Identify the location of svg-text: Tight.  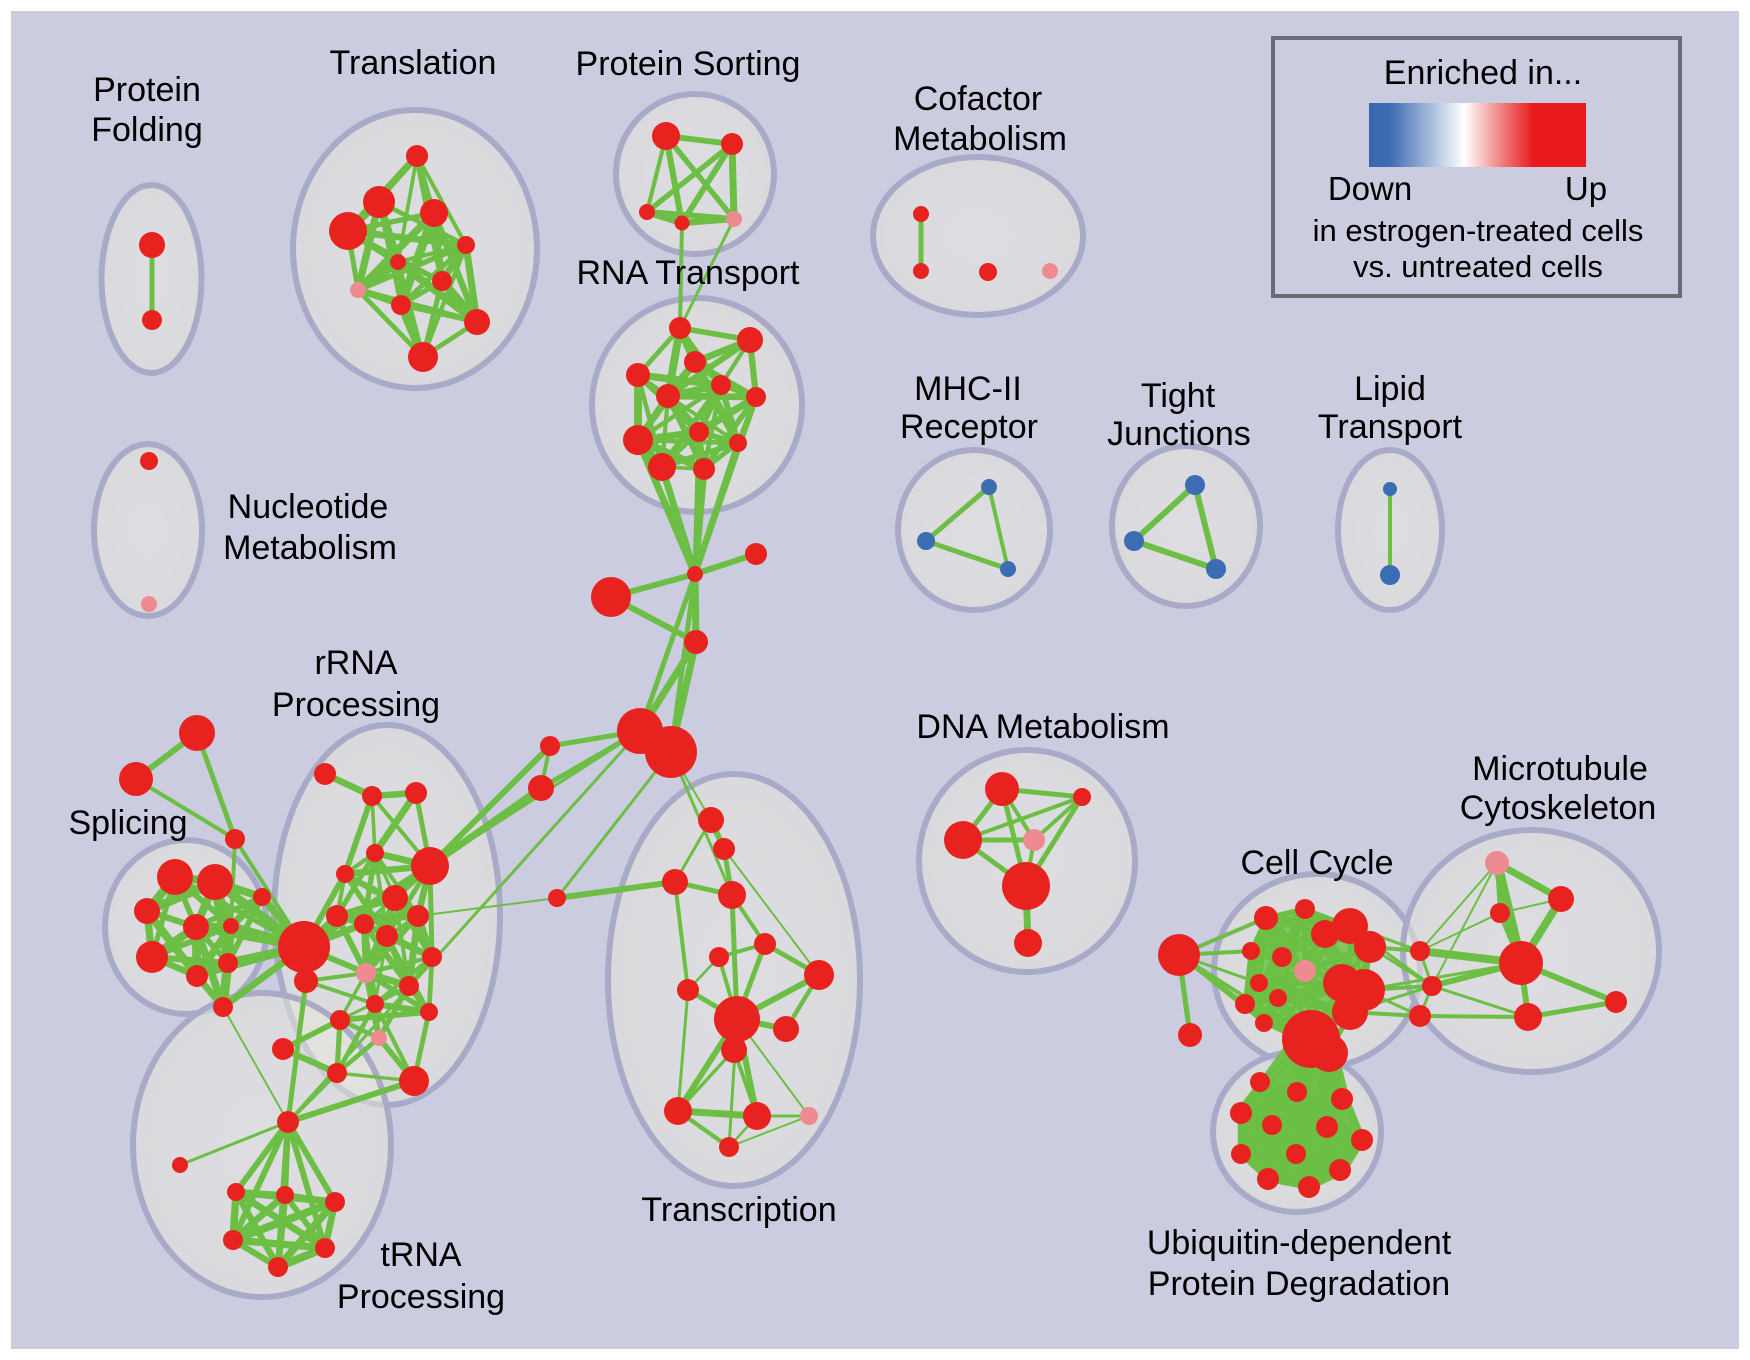
(1178, 396).